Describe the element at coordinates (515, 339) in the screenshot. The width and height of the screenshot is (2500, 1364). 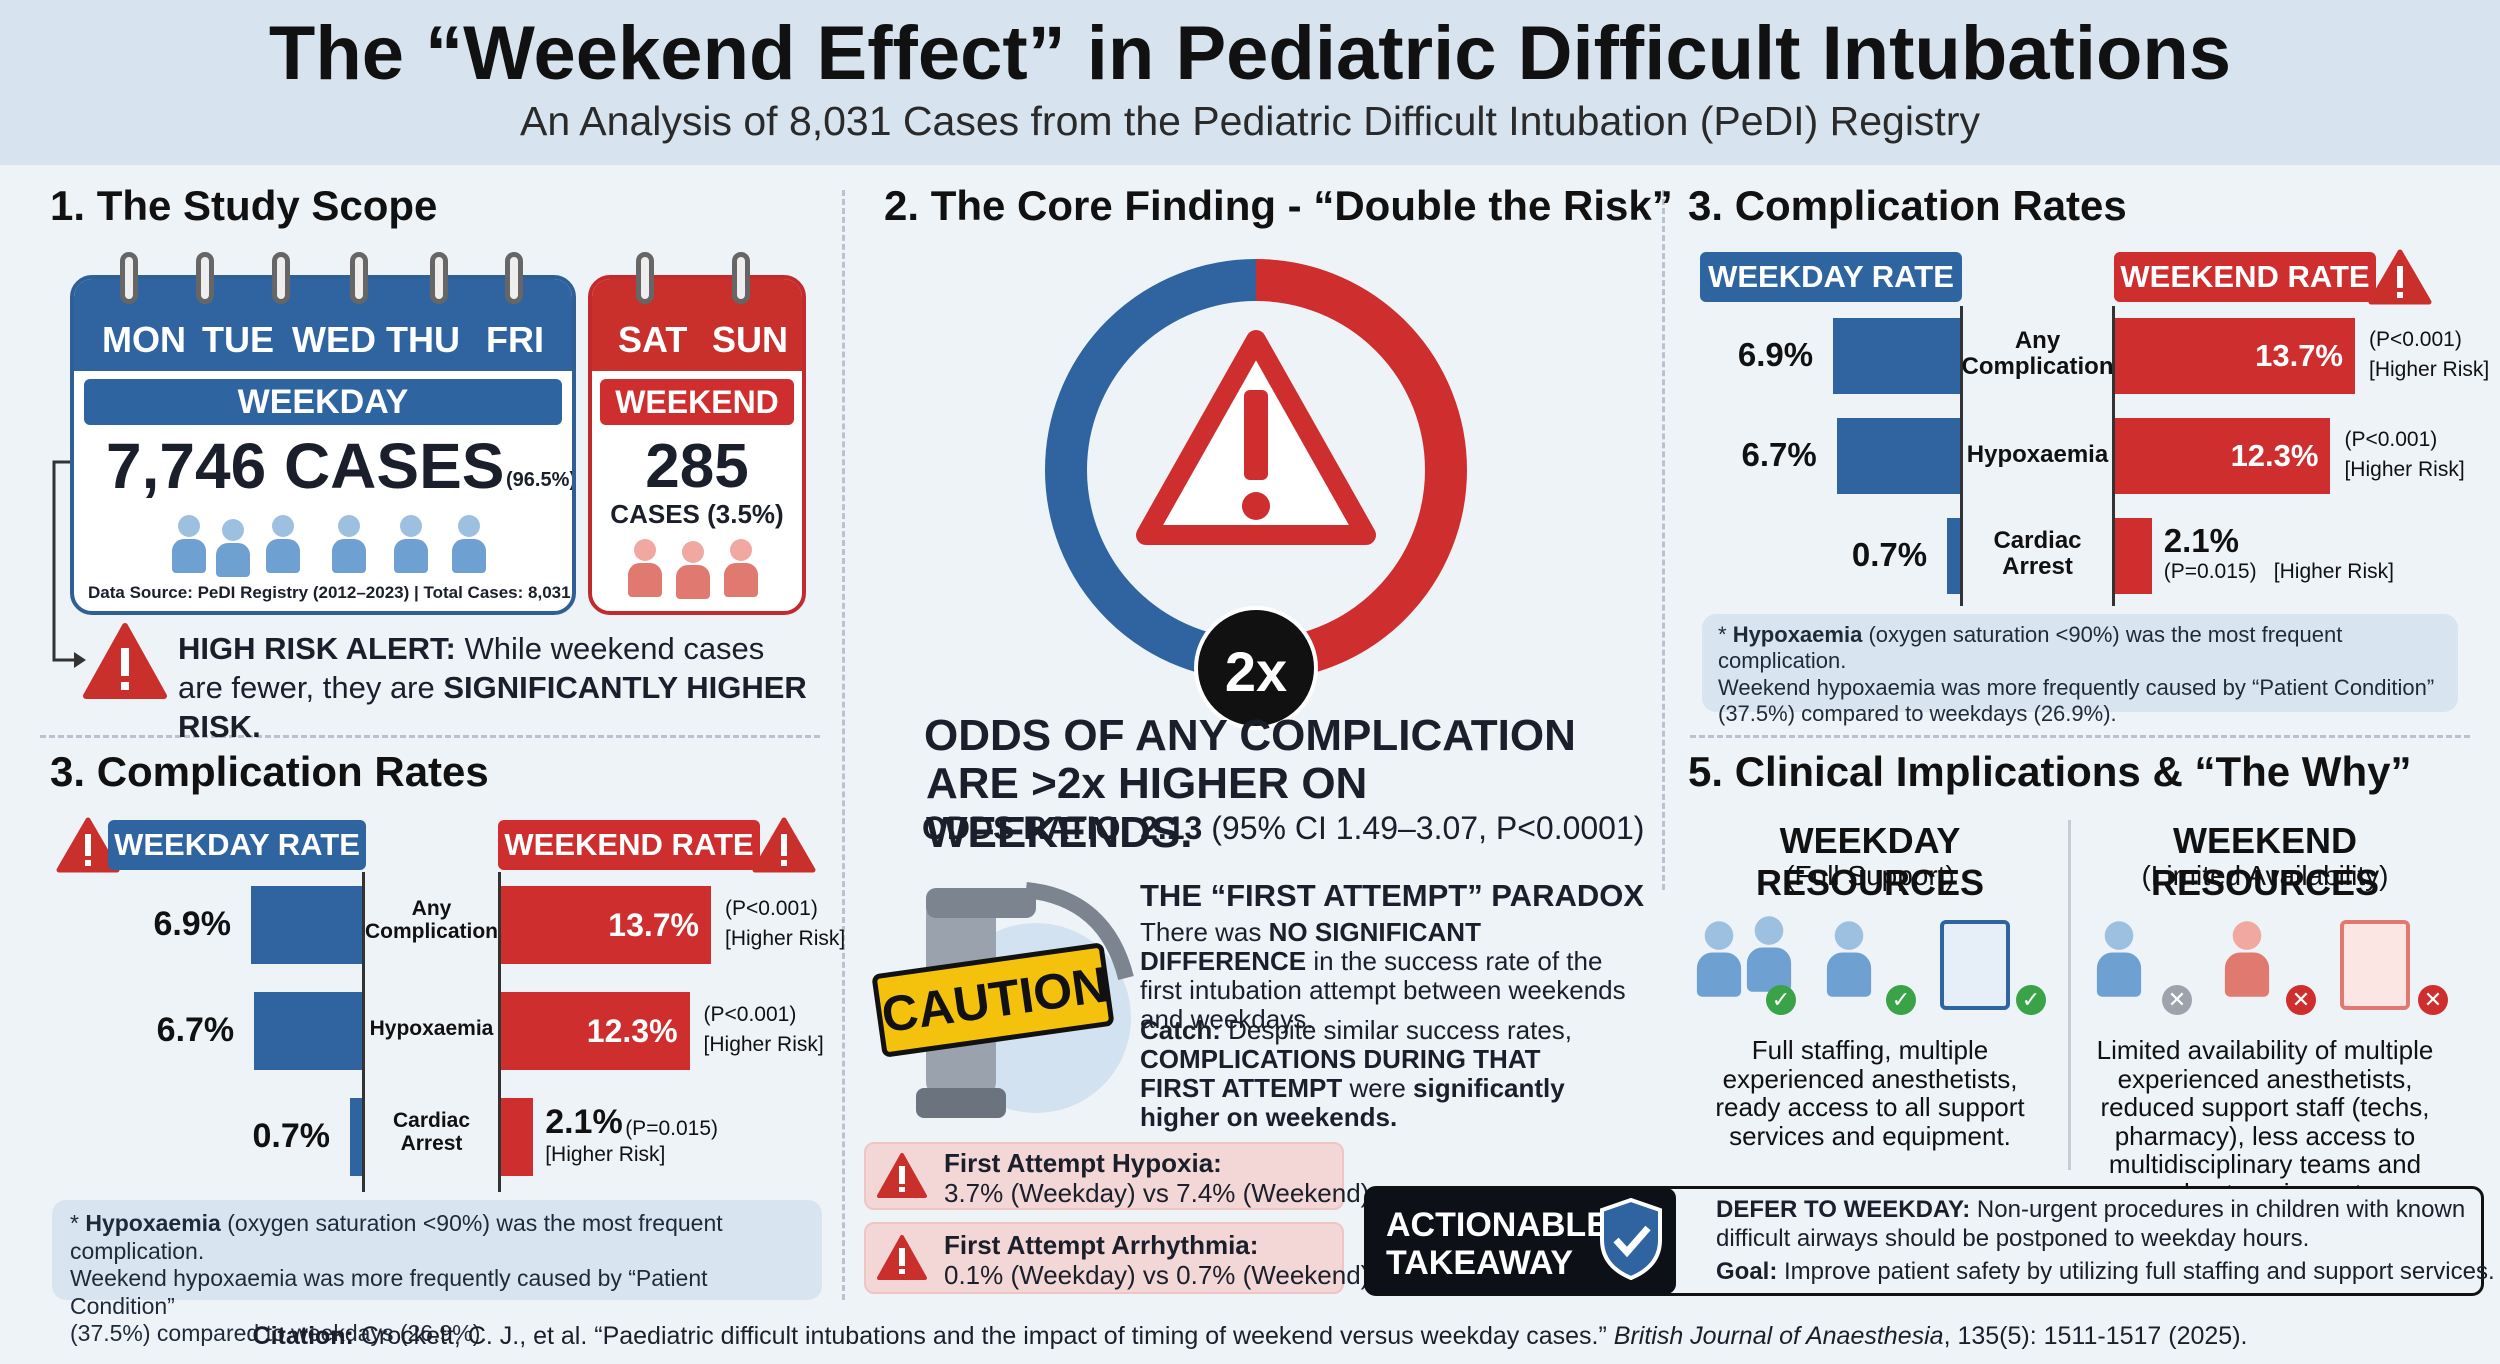
I see `day-fri: FRI` at that location.